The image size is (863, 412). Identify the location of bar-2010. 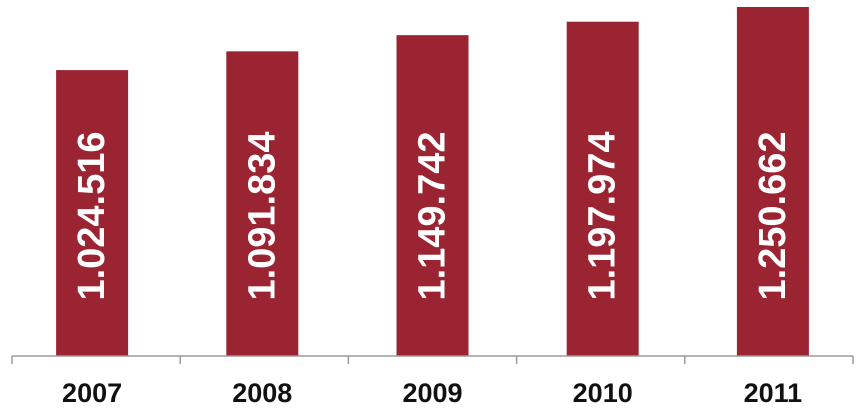
(602, 189).